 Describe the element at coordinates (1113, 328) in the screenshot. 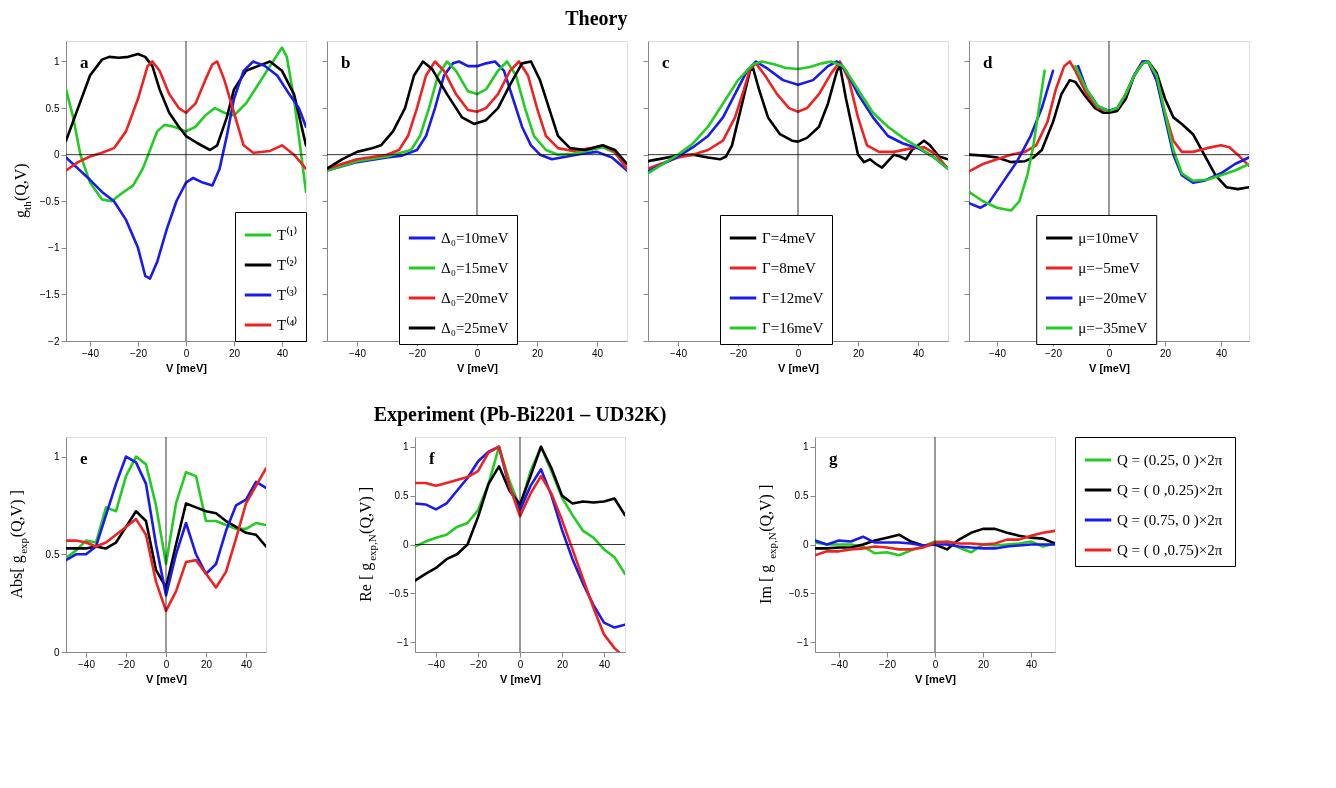

I see `legend-label: μ=−35meV` at that location.